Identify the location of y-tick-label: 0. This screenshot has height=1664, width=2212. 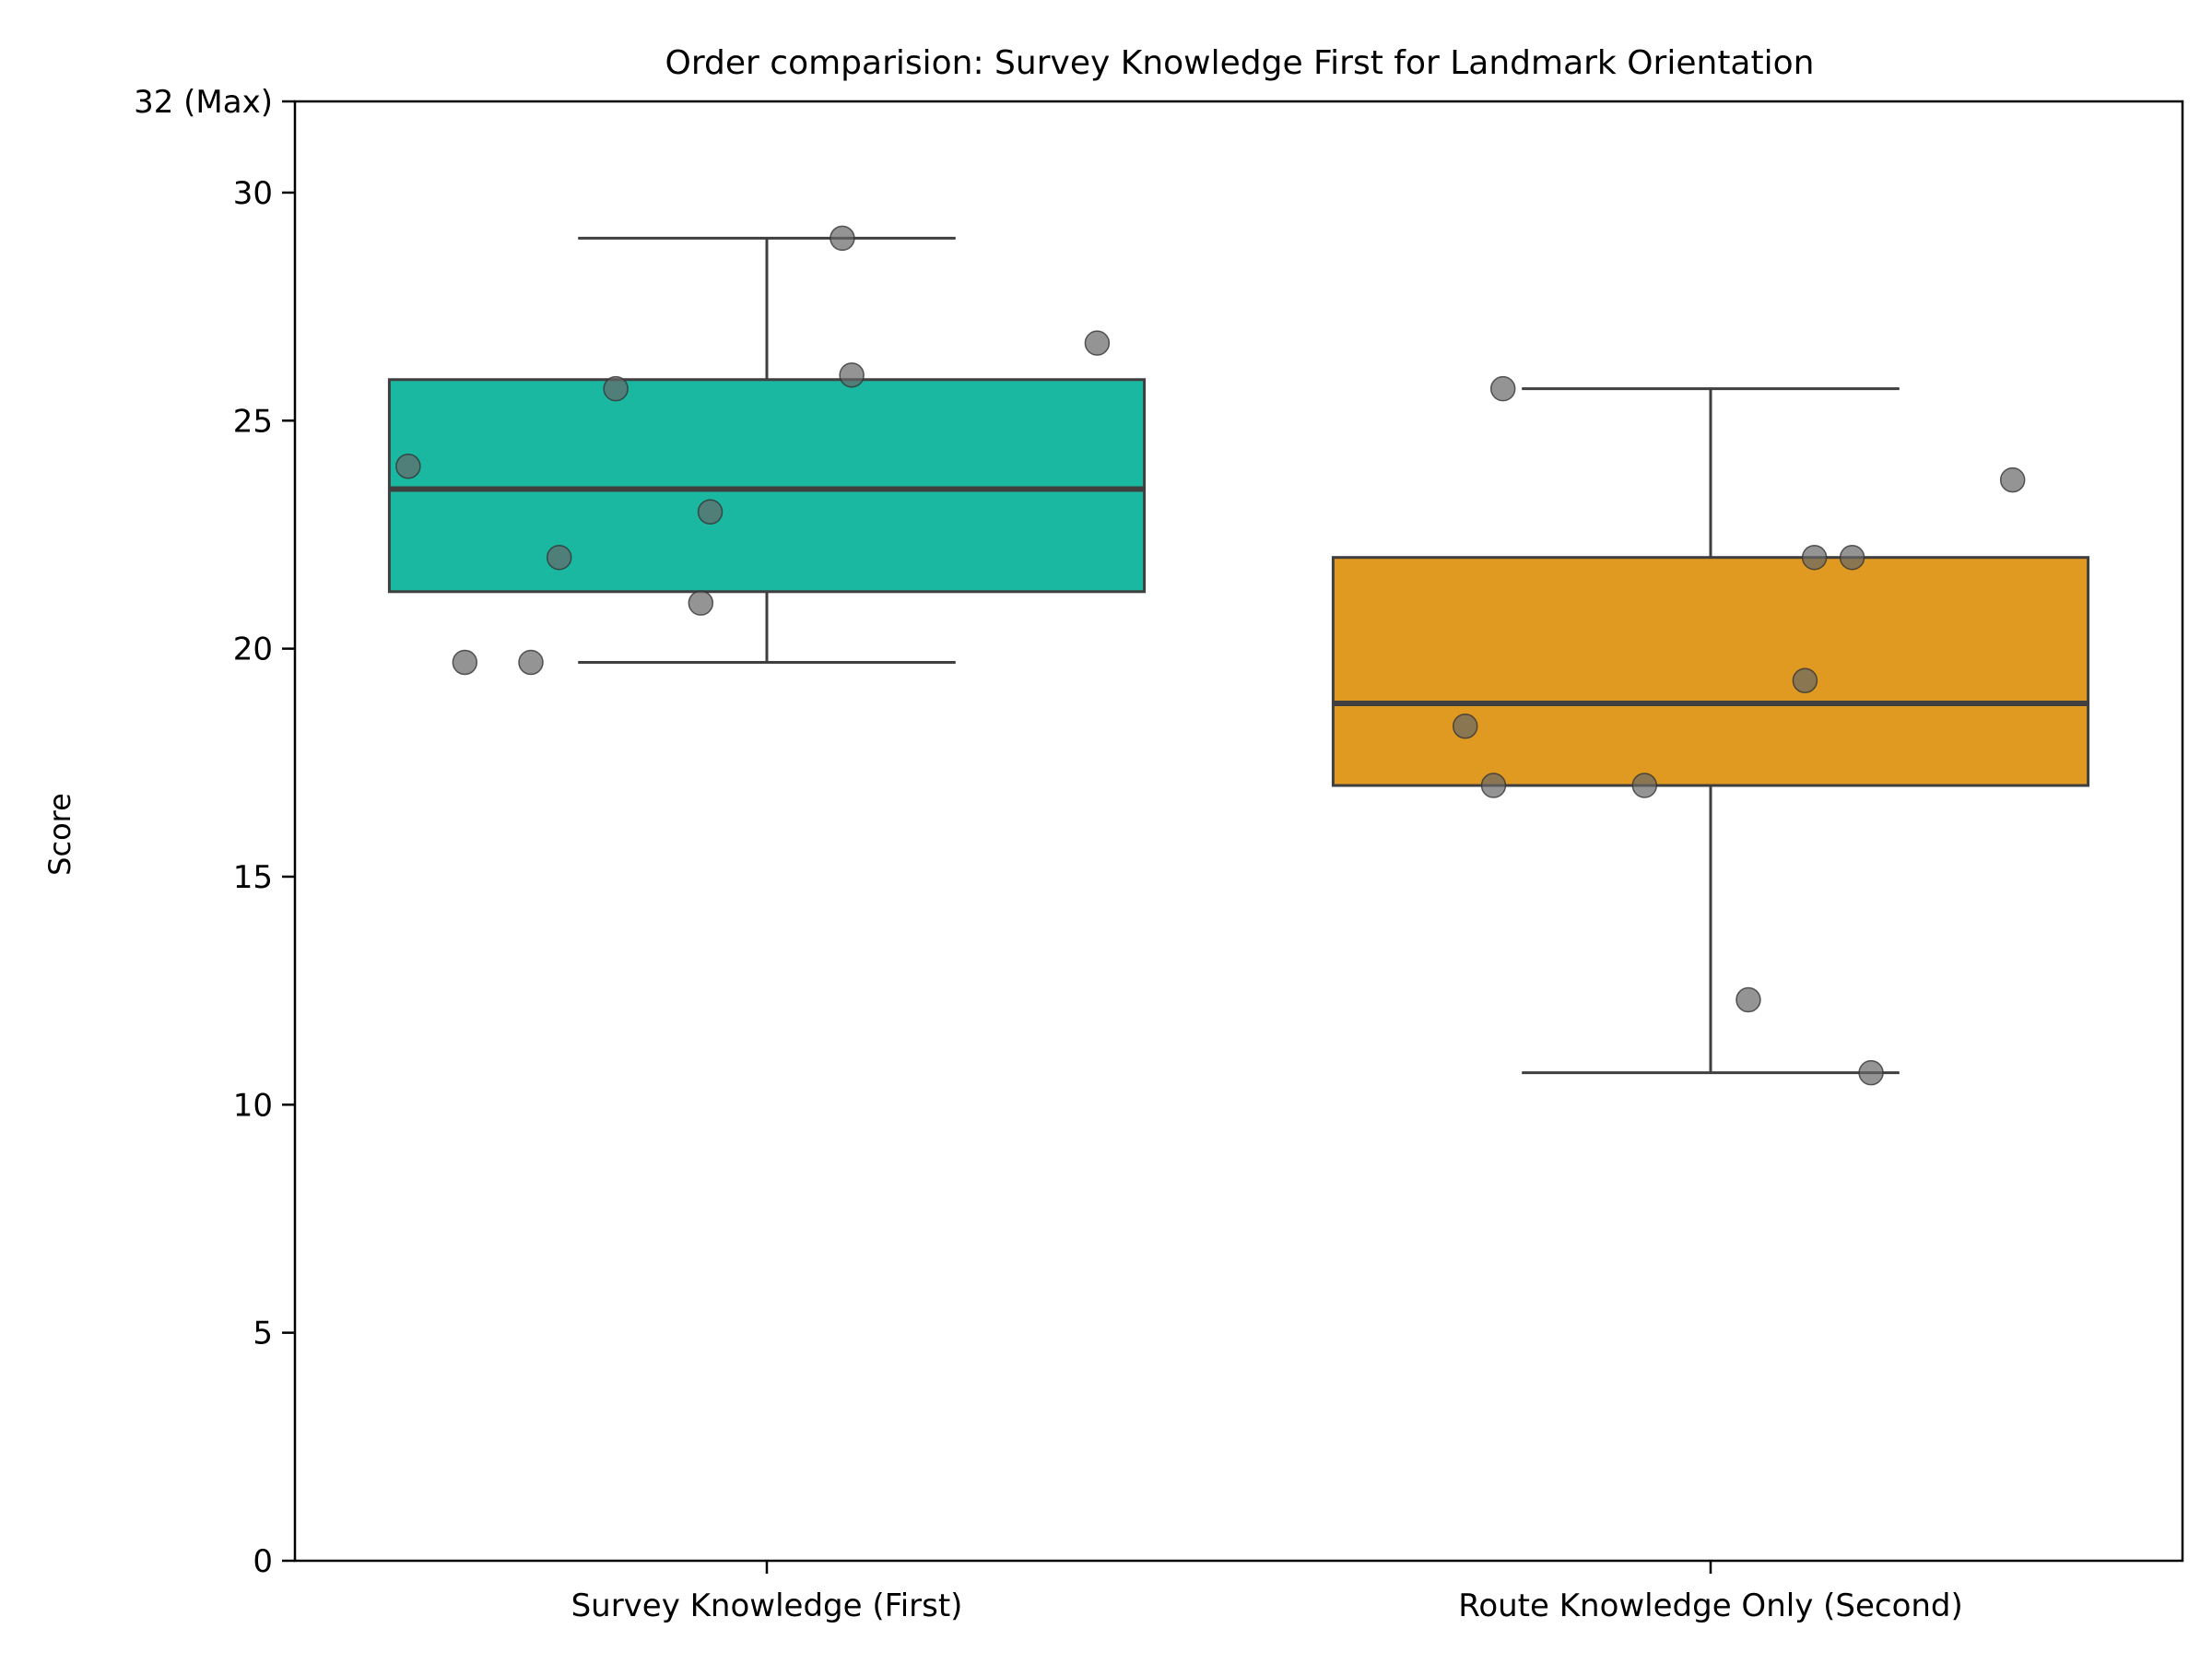
(263, 1561).